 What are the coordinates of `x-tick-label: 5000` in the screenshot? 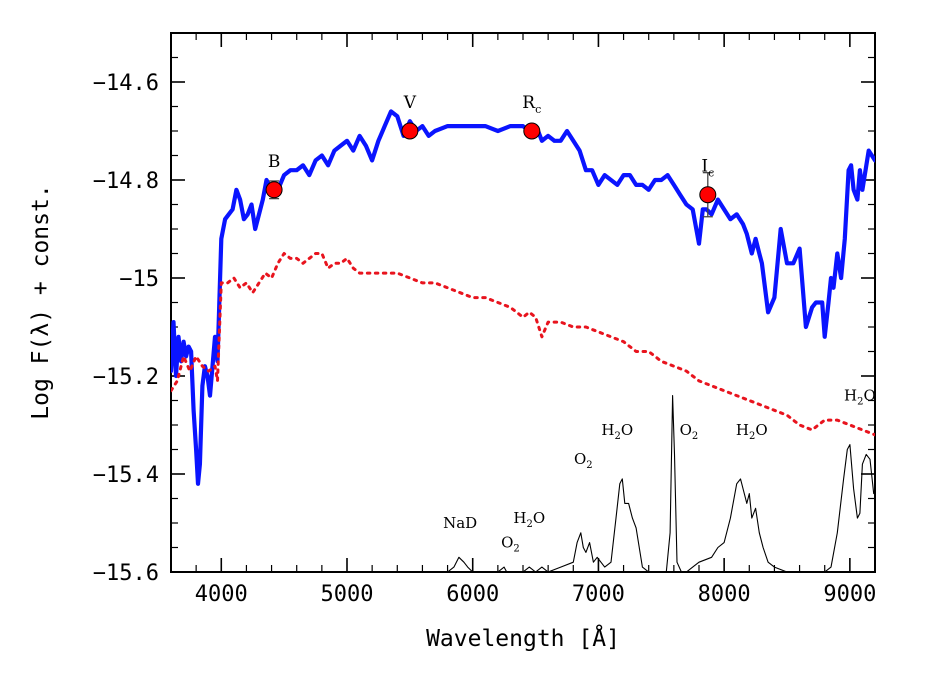 It's located at (347, 594).